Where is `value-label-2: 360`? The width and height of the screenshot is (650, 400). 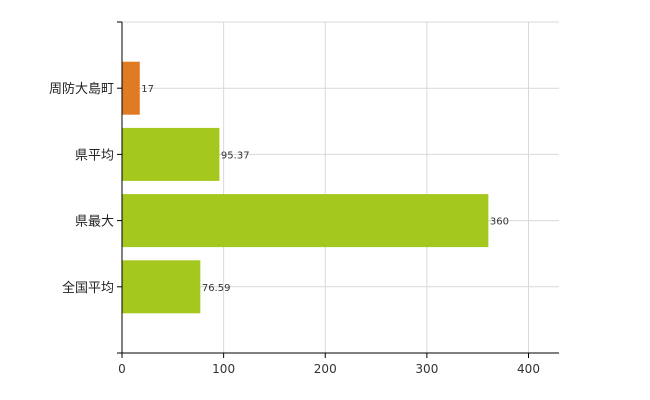 value-label-2: 360 is located at coordinates (499, 222).